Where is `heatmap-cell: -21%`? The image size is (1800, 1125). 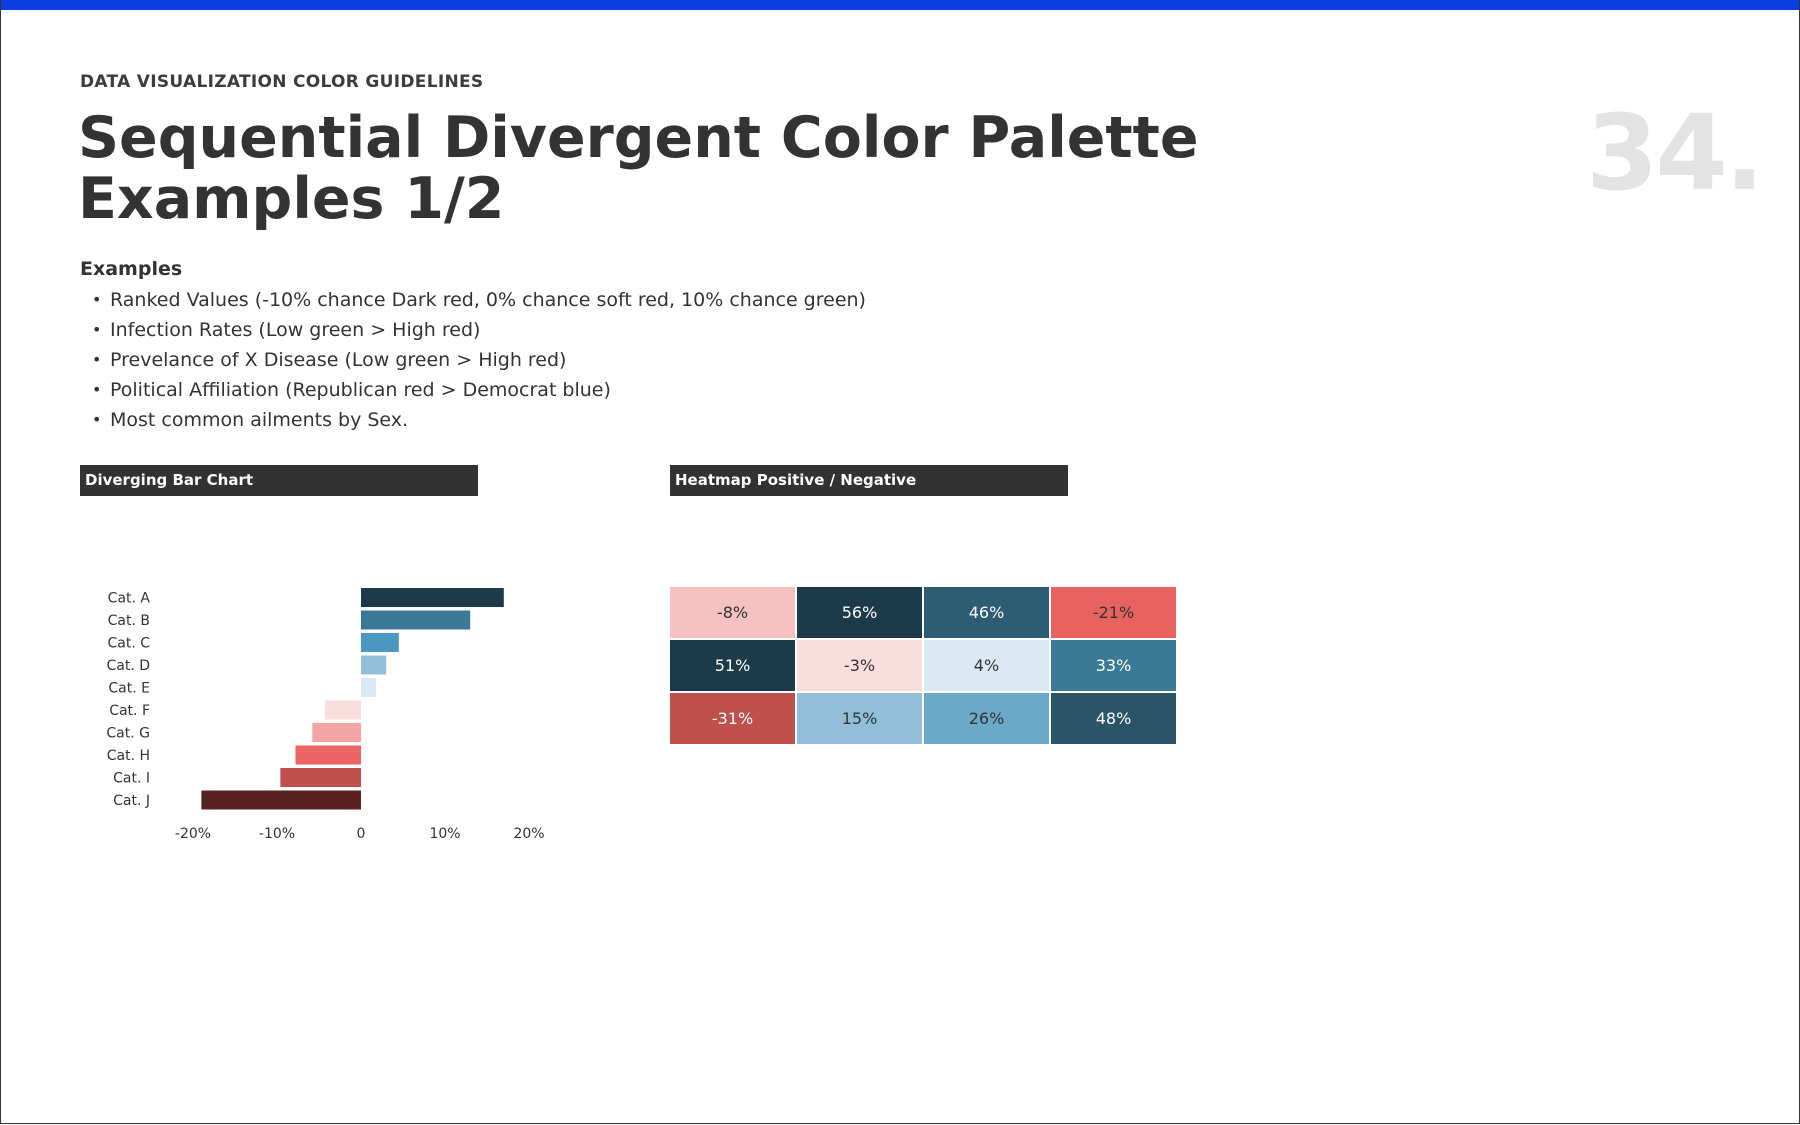 heatmap-cell: -21% is located at coordinates (1113, 612).